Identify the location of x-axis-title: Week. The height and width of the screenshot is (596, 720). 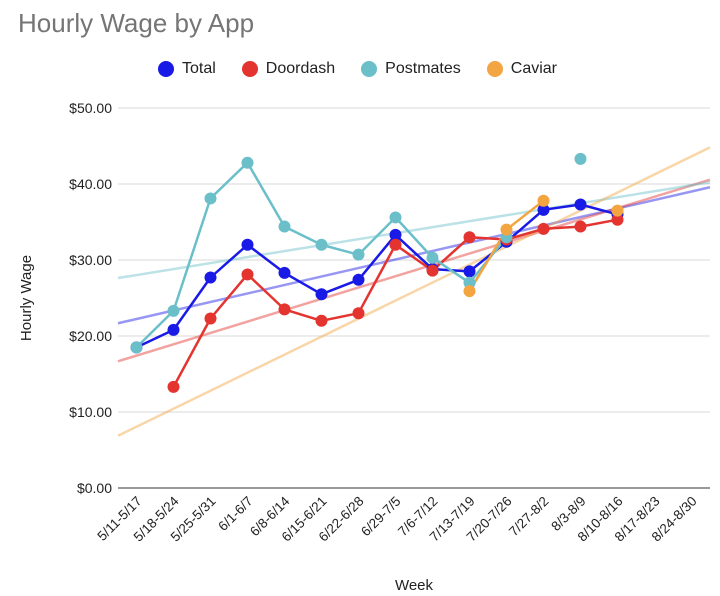
(414, 585).